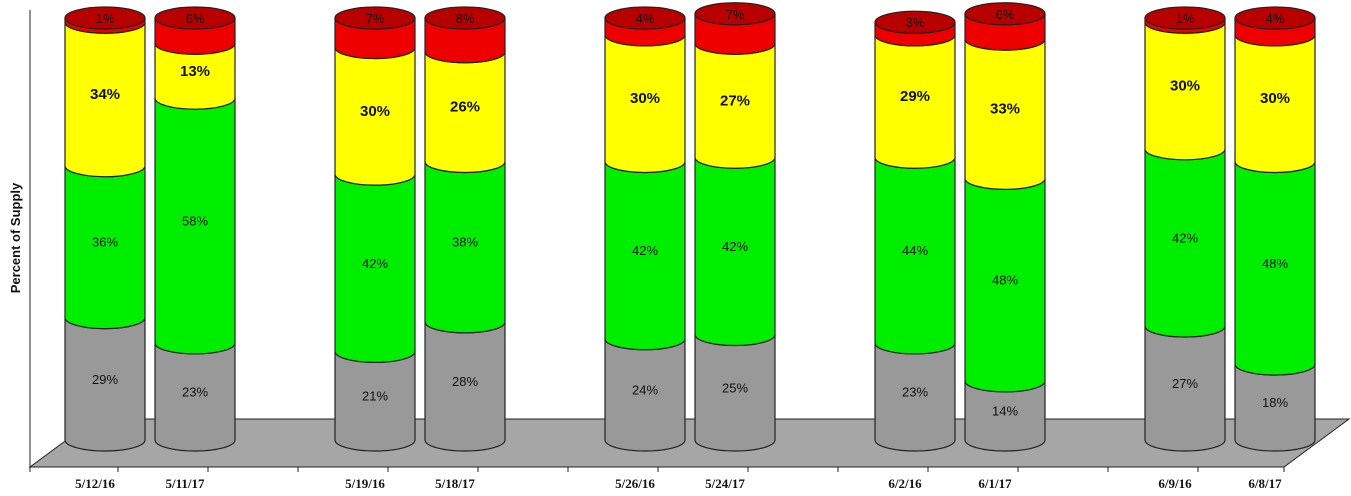 This screenshot has width=1351, height=496. What do you see at coordinates (915, 96) in the screenshot?
I see `value-label-6-2: 29%` at bounding box center [915, 96].